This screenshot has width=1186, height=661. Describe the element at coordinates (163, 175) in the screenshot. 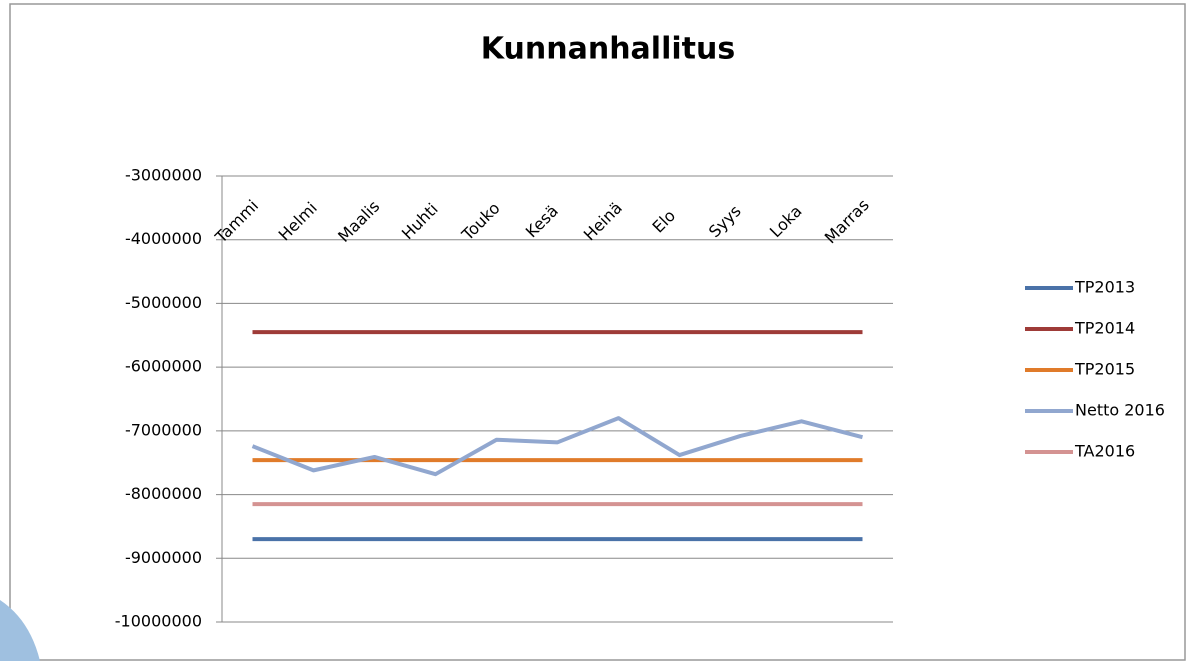

I see `y-tick-label: -3000000` at that location.